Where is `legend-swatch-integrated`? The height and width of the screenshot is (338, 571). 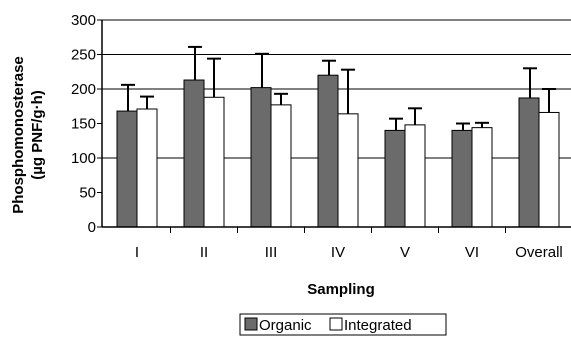
legend-swatch-integrated is located at coordinates (336, 324).